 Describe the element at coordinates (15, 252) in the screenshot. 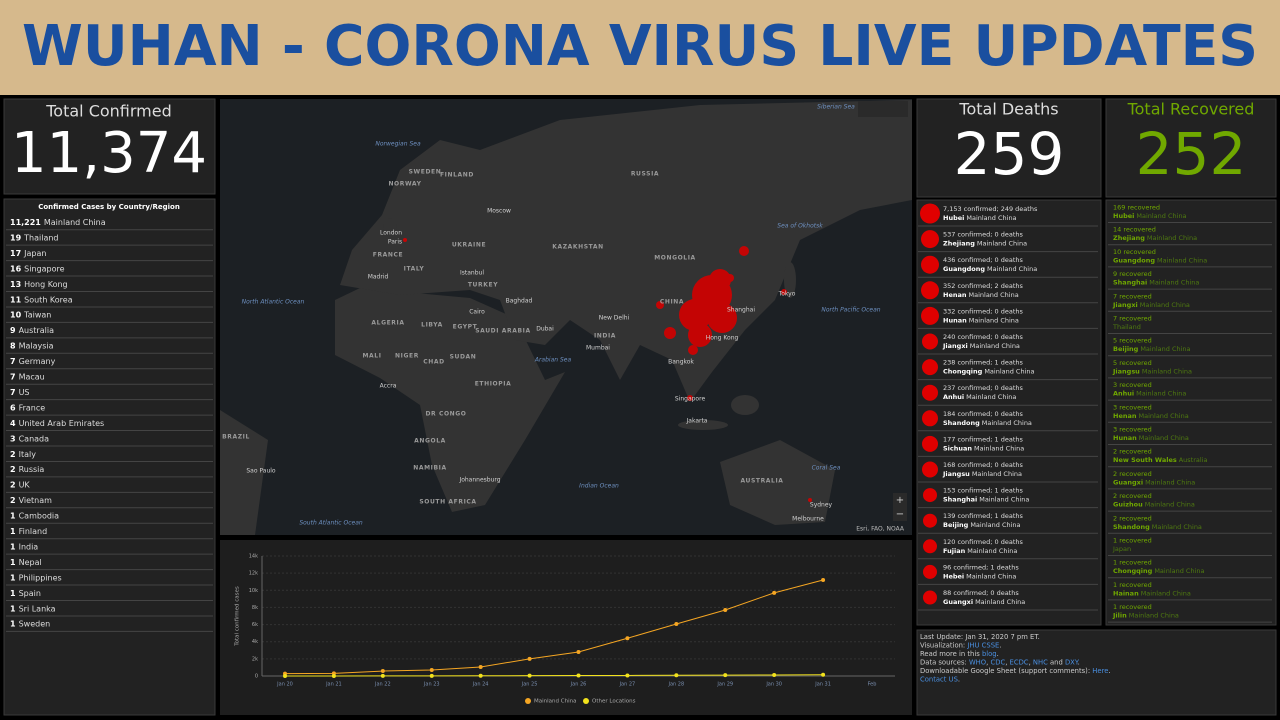

I see `case-count: 17` at that location.